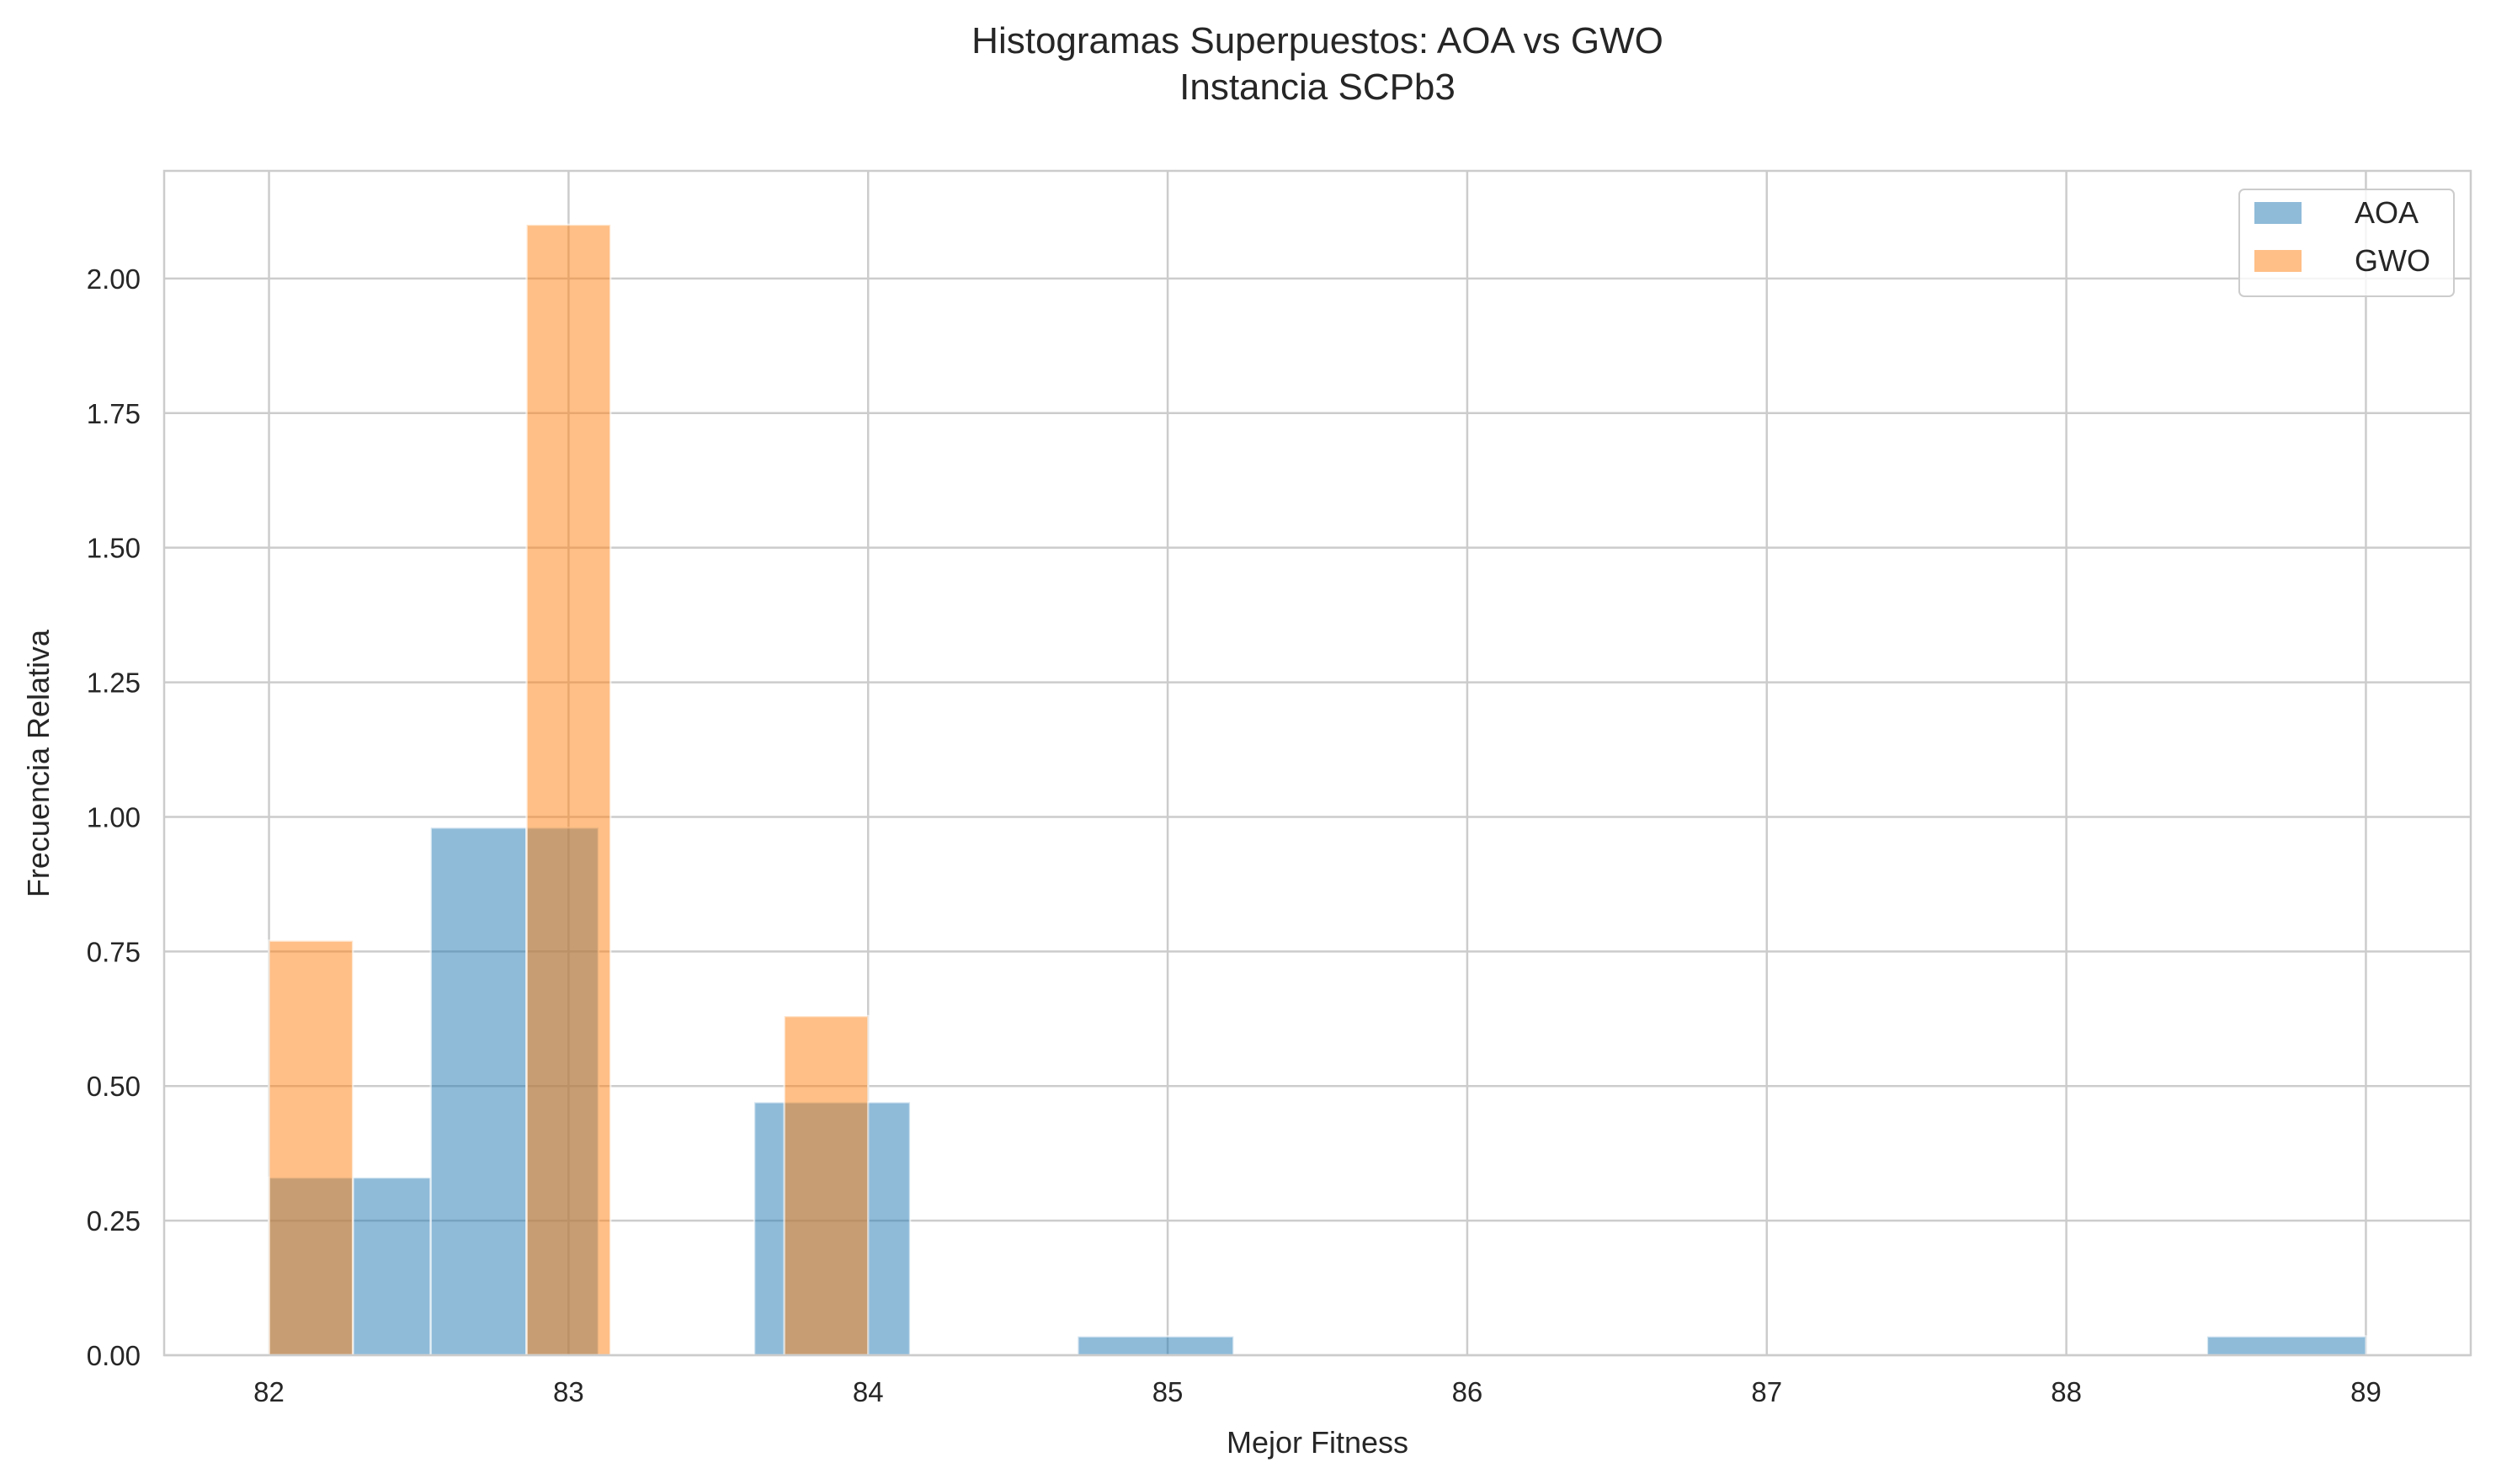  Describe the element at coordinates (114, 1355) in the screenshot. I see `y-tick-label: 0.00` at that location.